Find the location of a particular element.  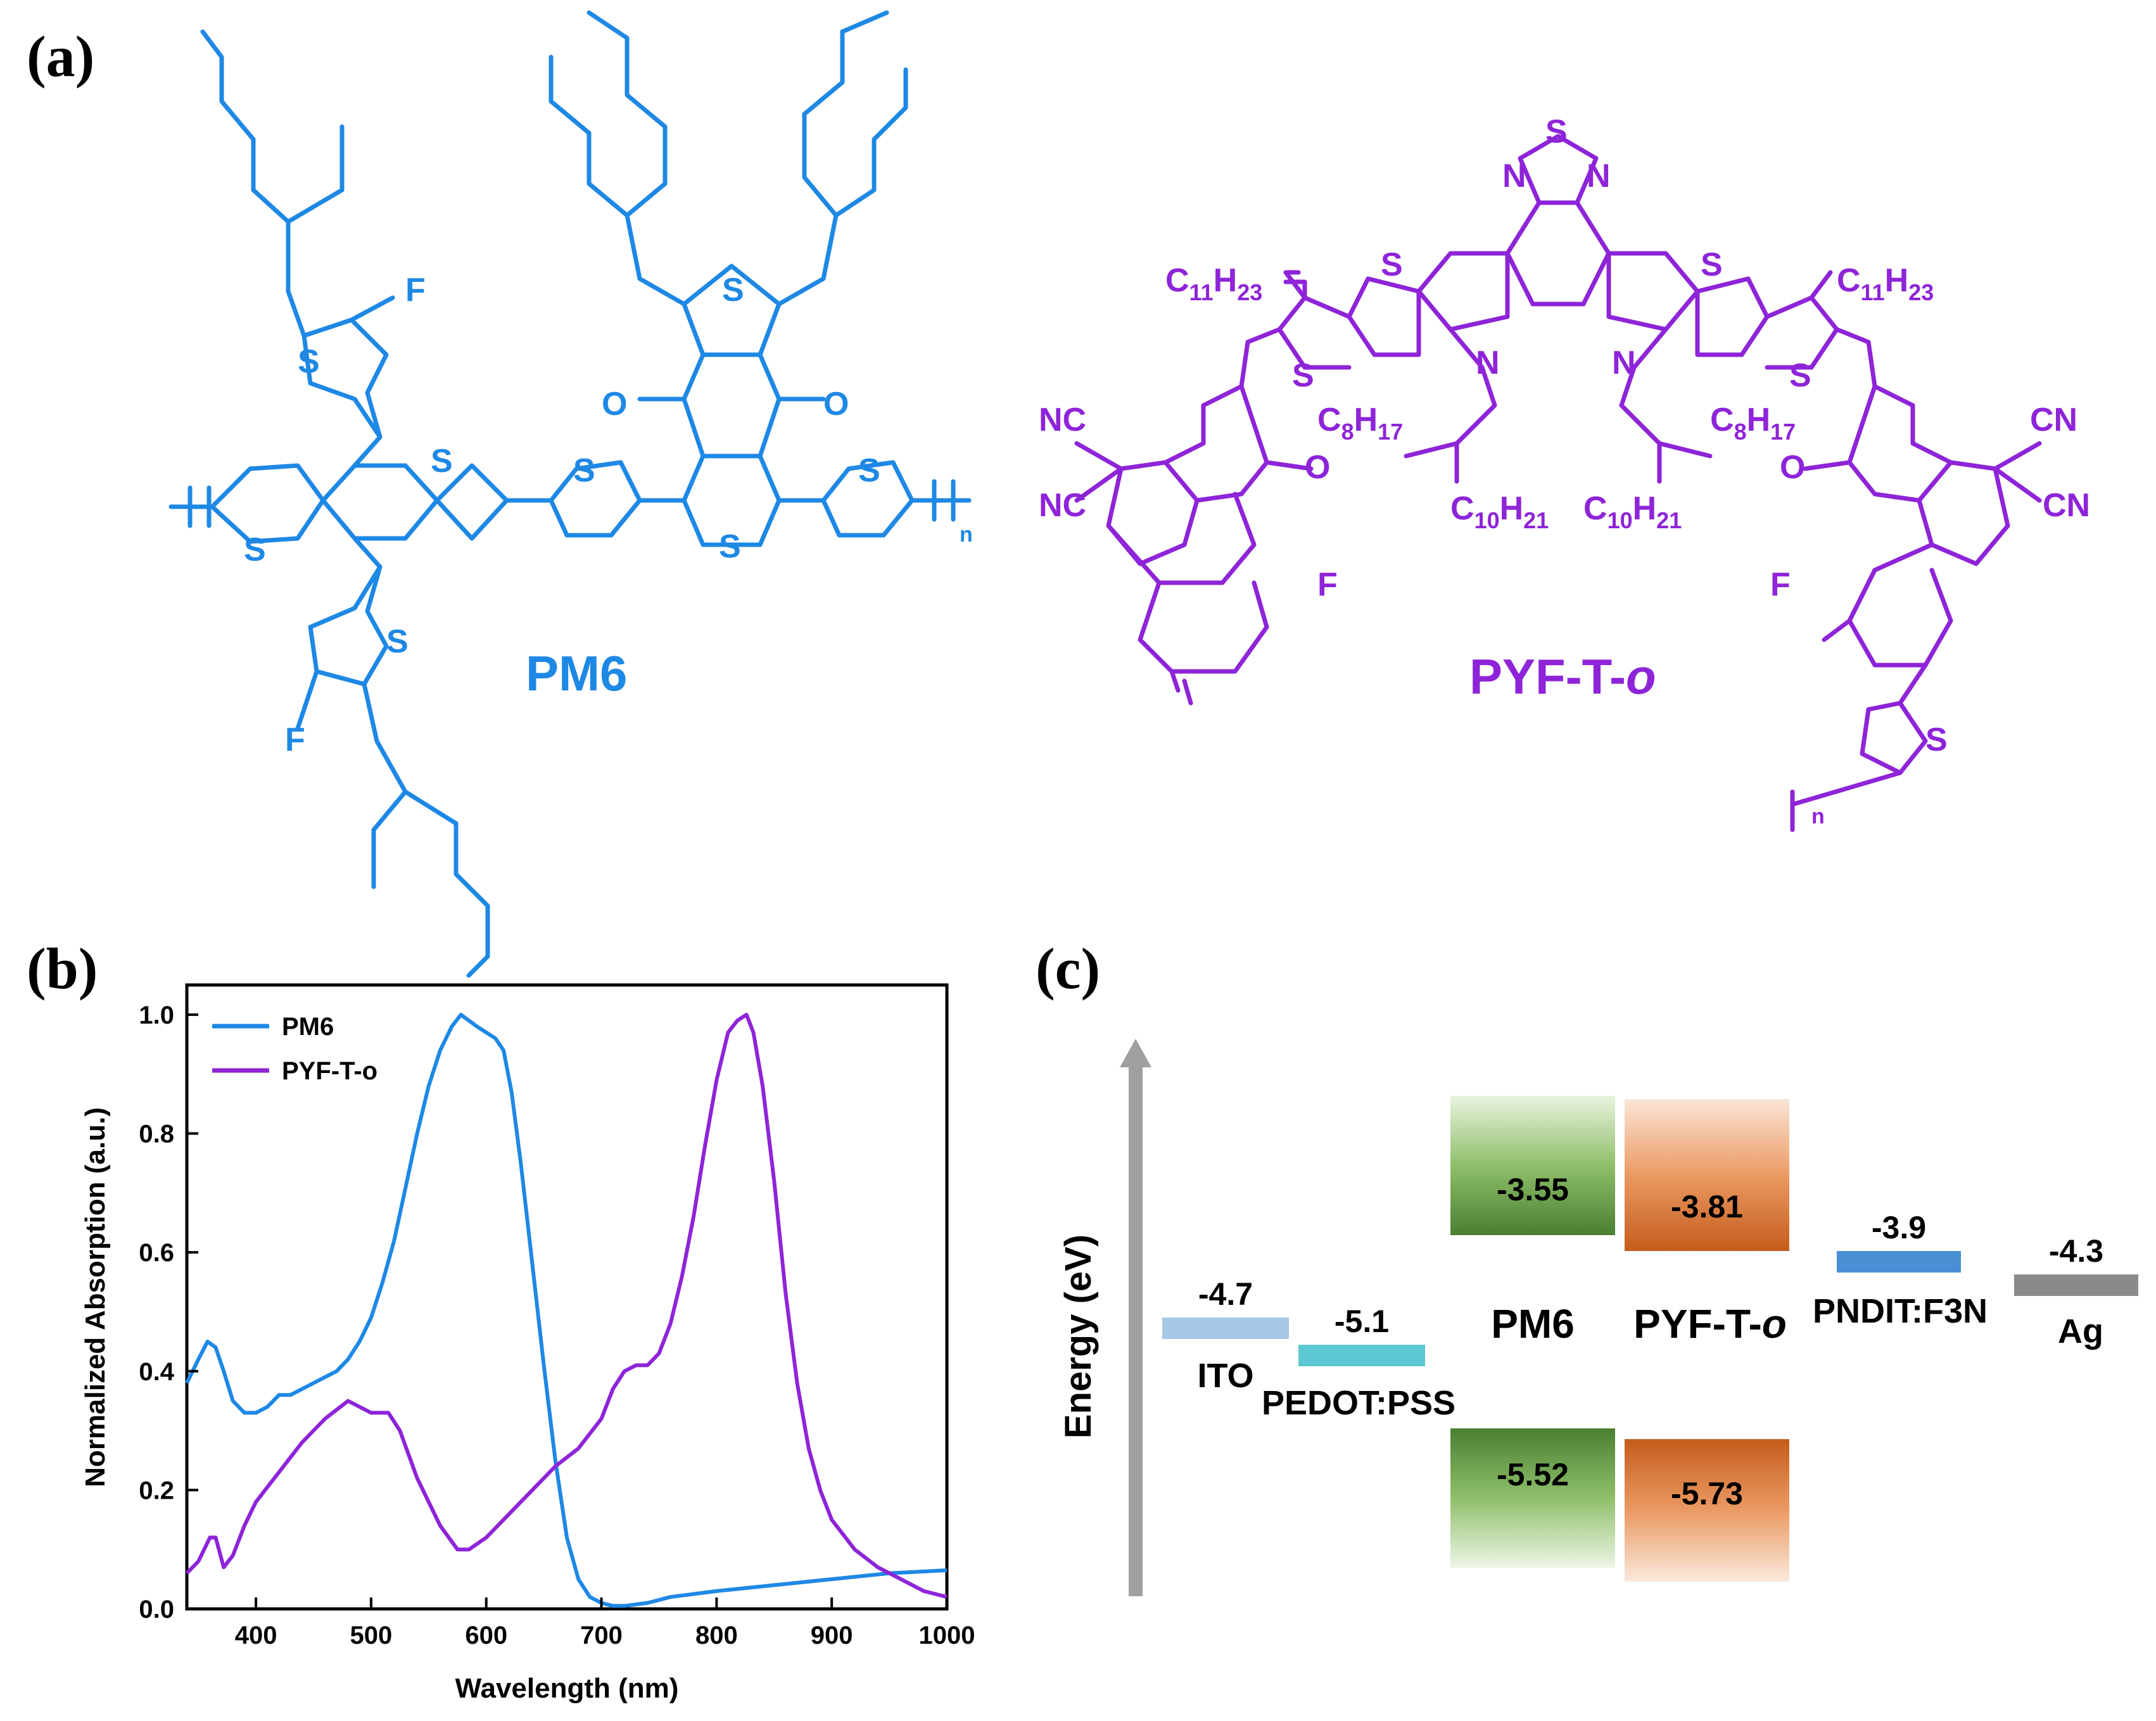

pyf-atom-s-left1: S is located at coordinates (1392, 264).